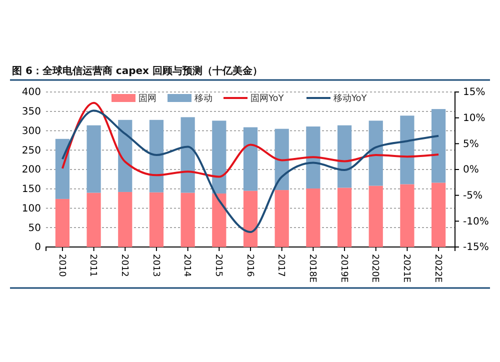  Describe the element at coordinates (61, 266) in the screenshot. I see `x-tick-label: 2010` at that location.